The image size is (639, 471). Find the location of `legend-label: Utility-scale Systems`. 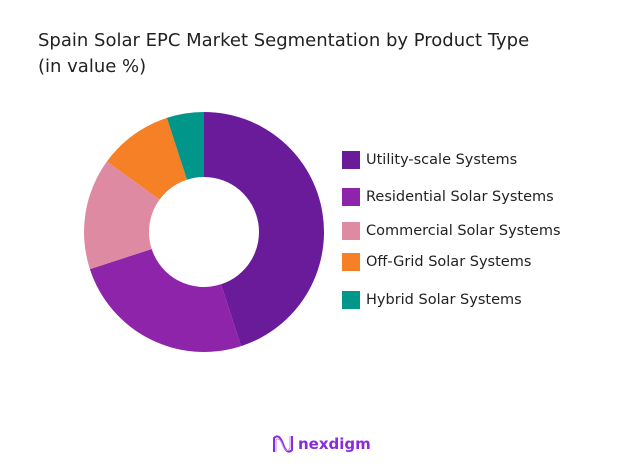

legend-label: Utility-scale Systems is located at coordinates (442, 160).